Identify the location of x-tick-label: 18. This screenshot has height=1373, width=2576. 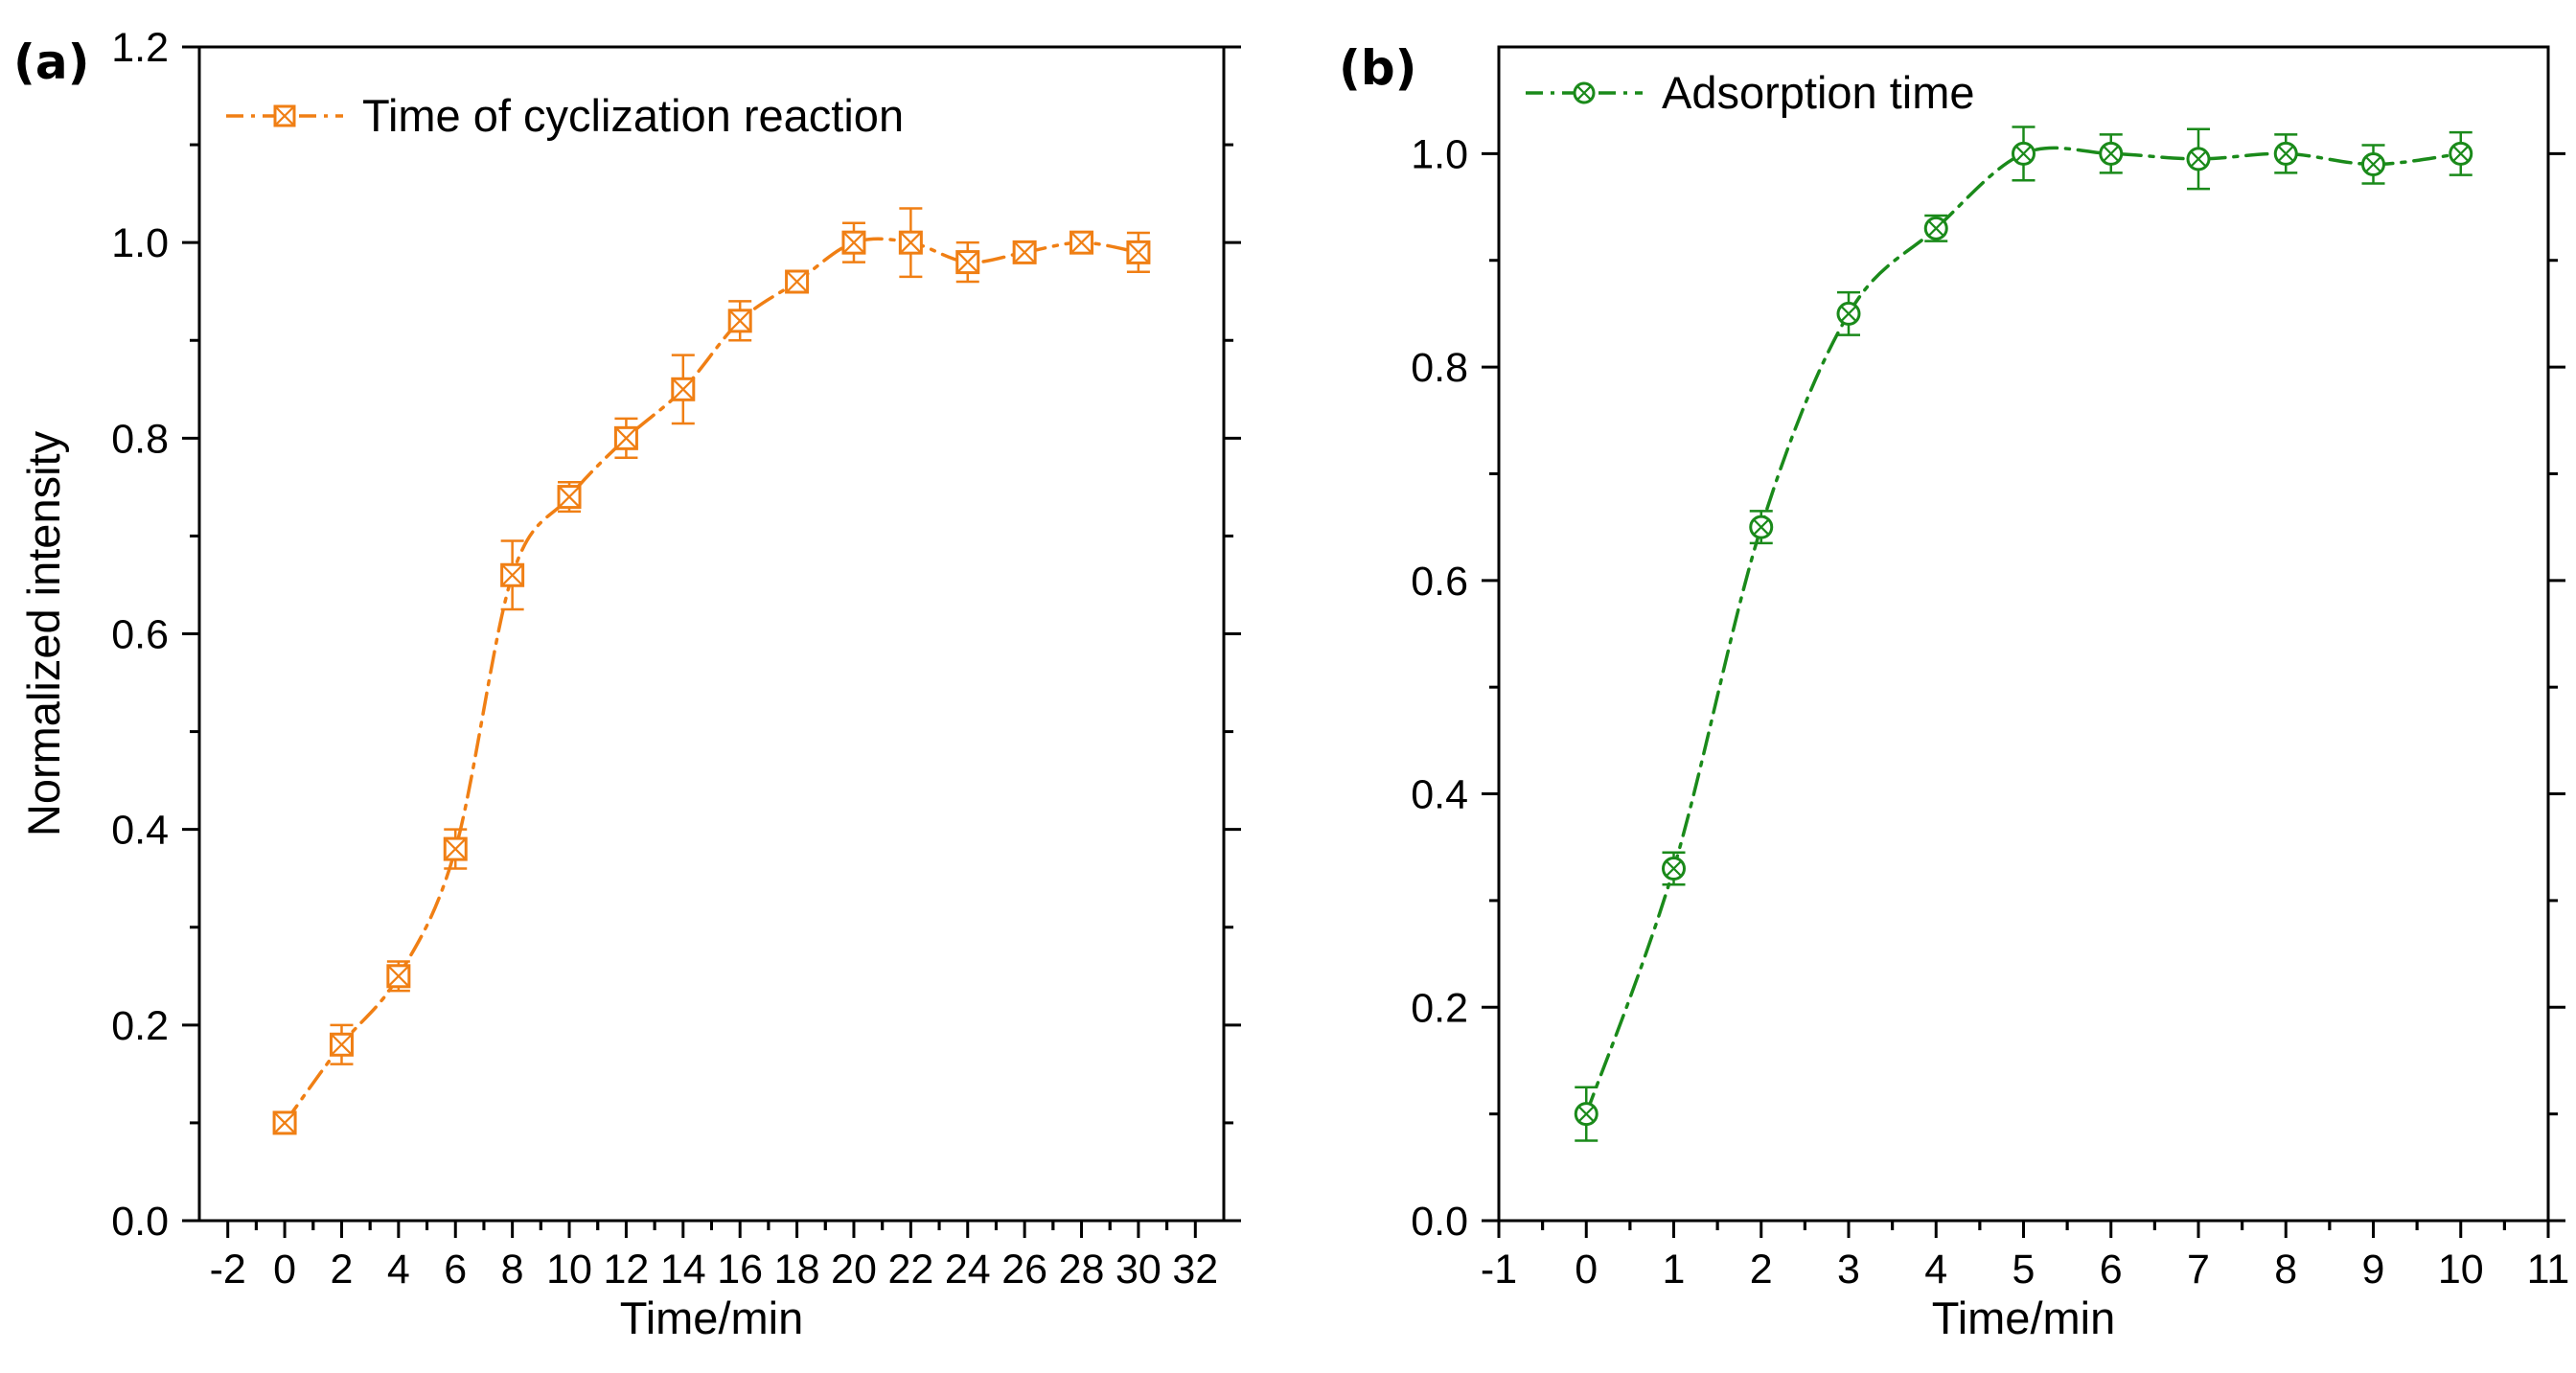
(797, 1270).